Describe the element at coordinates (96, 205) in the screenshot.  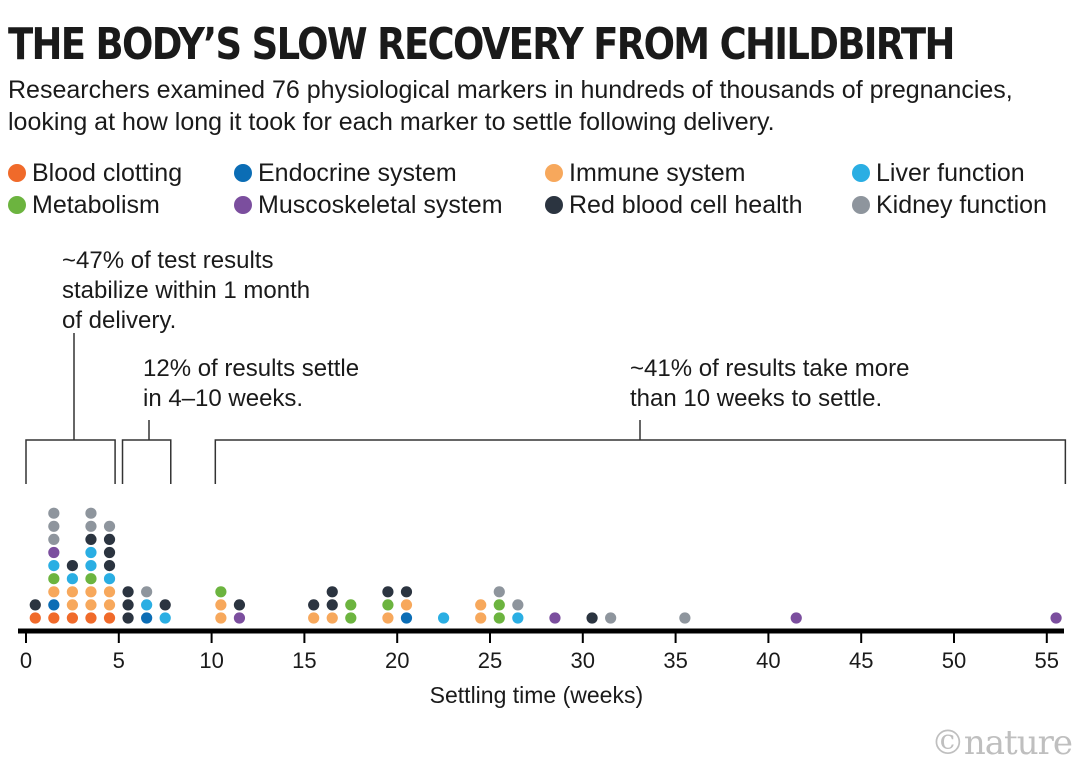
I see `legend-label: Metabolism` at that location.